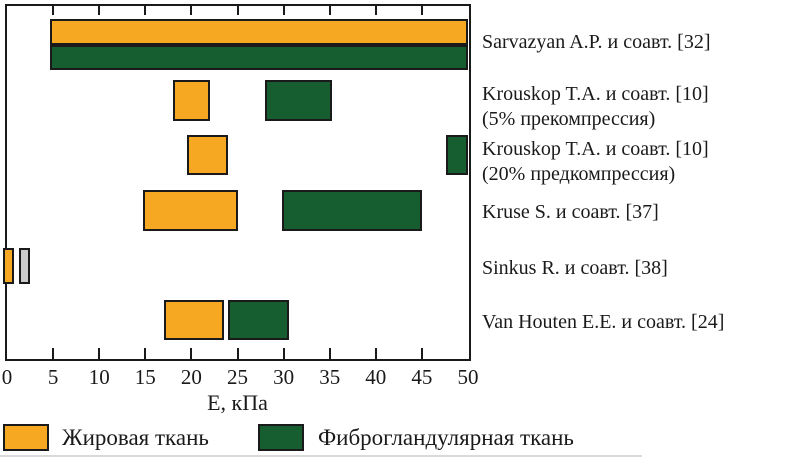  What do you see at coordinates (99, 377) in the screenshot?
I see `x-tick-label: 10` at bounding box center [99, 377].